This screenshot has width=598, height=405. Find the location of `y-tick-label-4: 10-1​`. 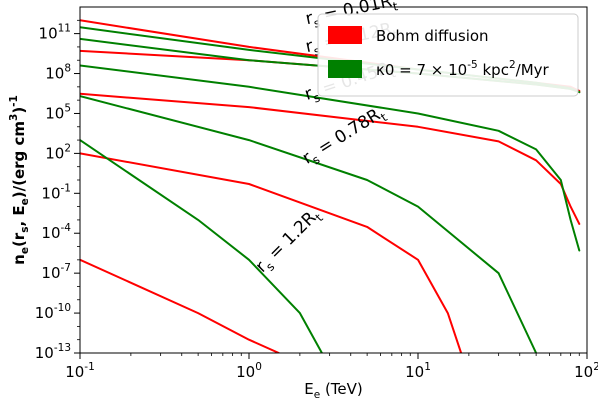

y-tick-label-4: 10-1​ is located at coordinates (56, 192).